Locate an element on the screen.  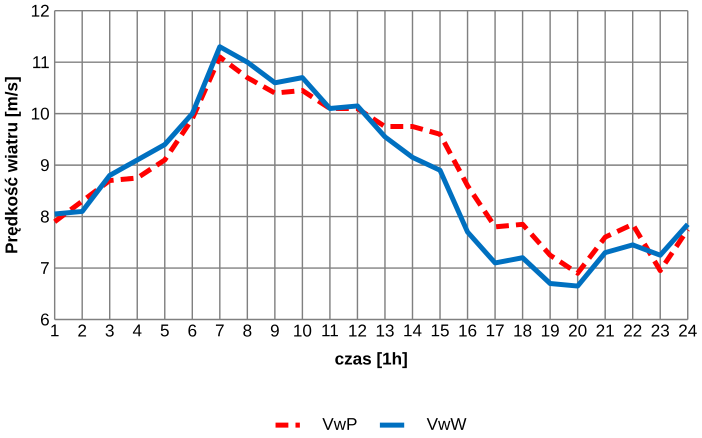
x-tick-label: 9 is located at coordinates (274, 330).